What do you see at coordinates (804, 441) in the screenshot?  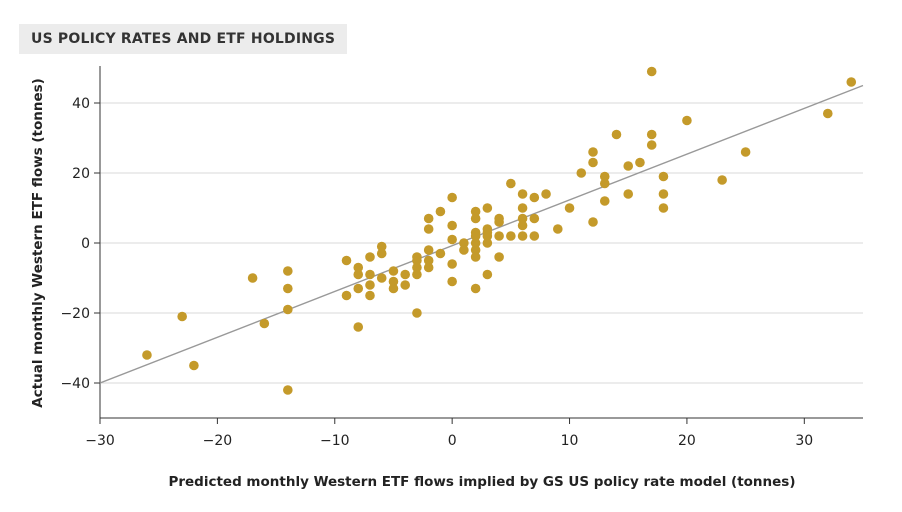 I see `x-tick-label: 30` at bounding box center [804, 441].